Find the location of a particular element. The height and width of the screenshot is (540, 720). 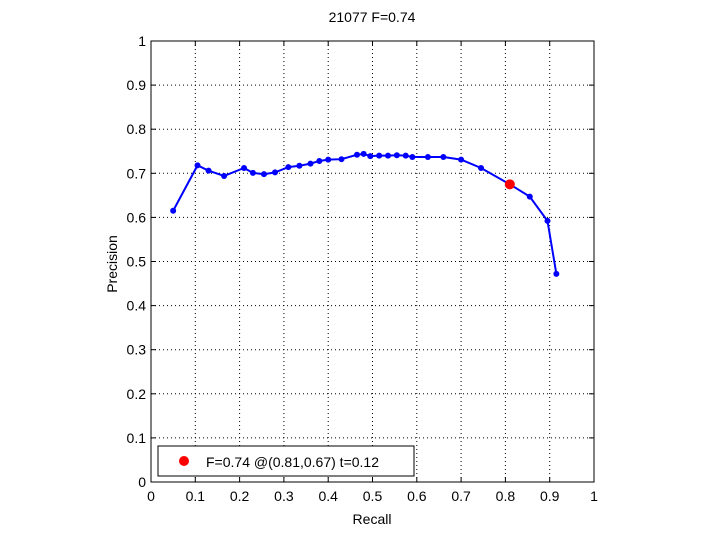

legend-box is located at coordinates (286, 461).